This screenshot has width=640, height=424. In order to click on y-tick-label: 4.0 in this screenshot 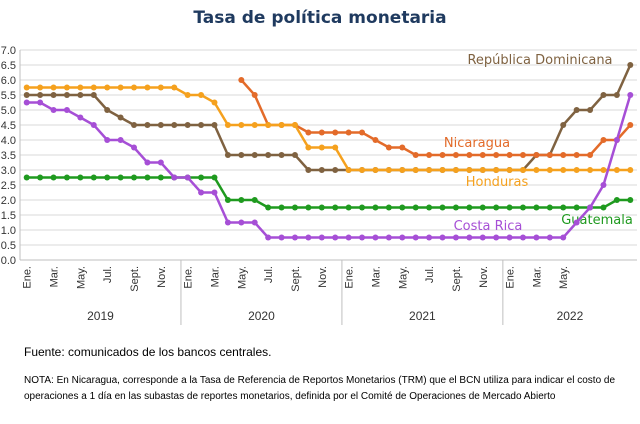, I will do `click(8, 141)`.